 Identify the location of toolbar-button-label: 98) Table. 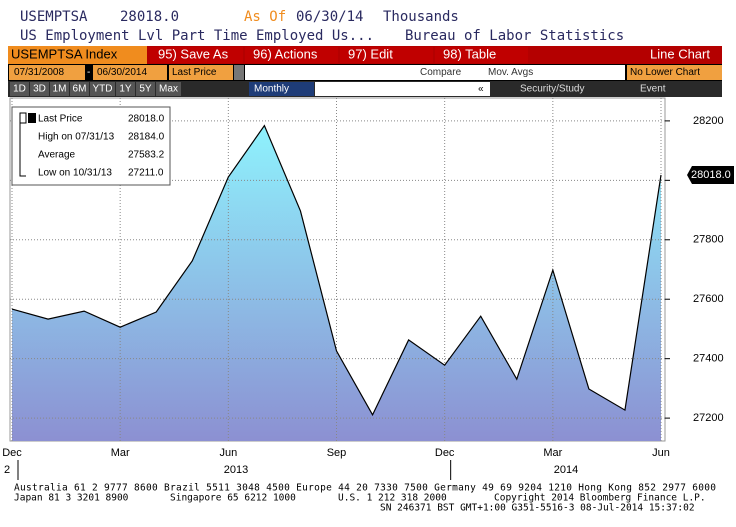
(469, 53).